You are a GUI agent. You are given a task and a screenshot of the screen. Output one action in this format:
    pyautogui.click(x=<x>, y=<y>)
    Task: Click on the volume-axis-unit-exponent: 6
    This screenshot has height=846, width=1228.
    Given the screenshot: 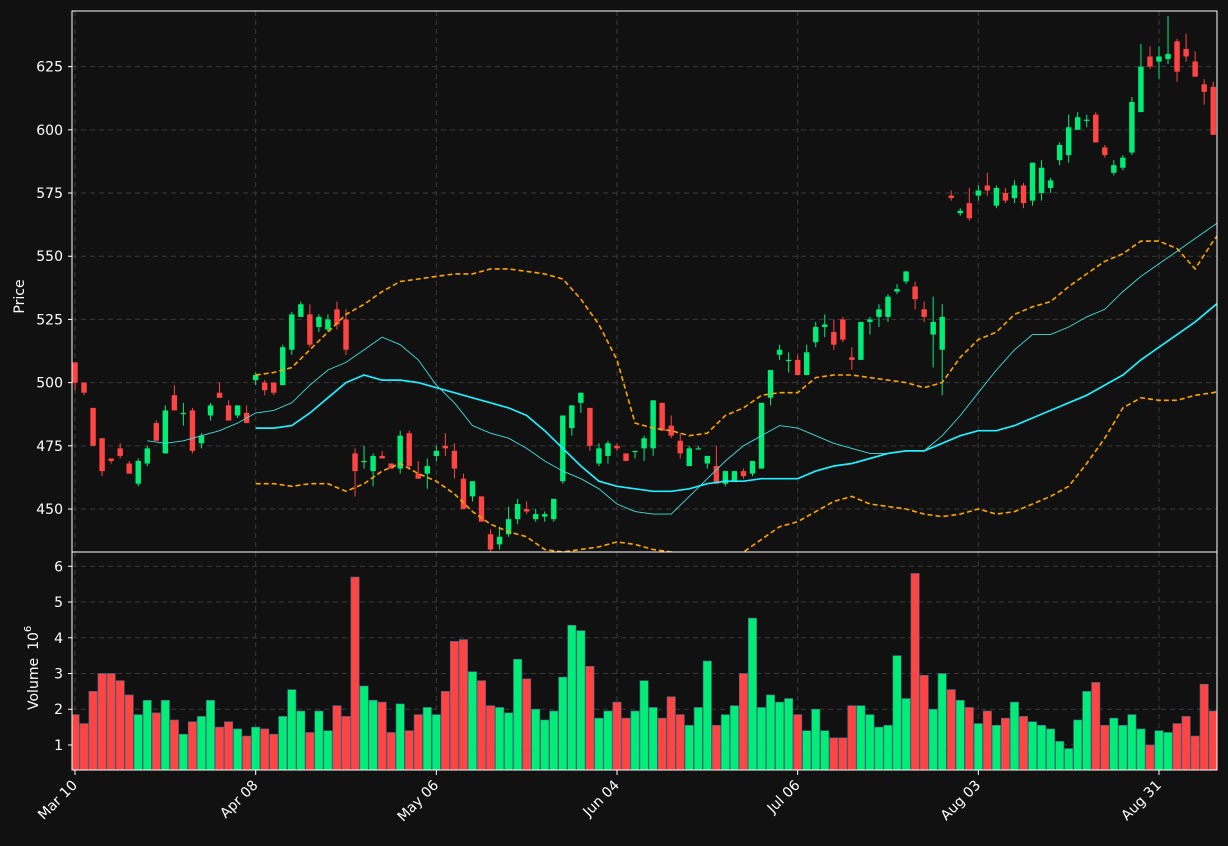 What is the action you would take?
    pyautogui.click(x=28, y=629)
    